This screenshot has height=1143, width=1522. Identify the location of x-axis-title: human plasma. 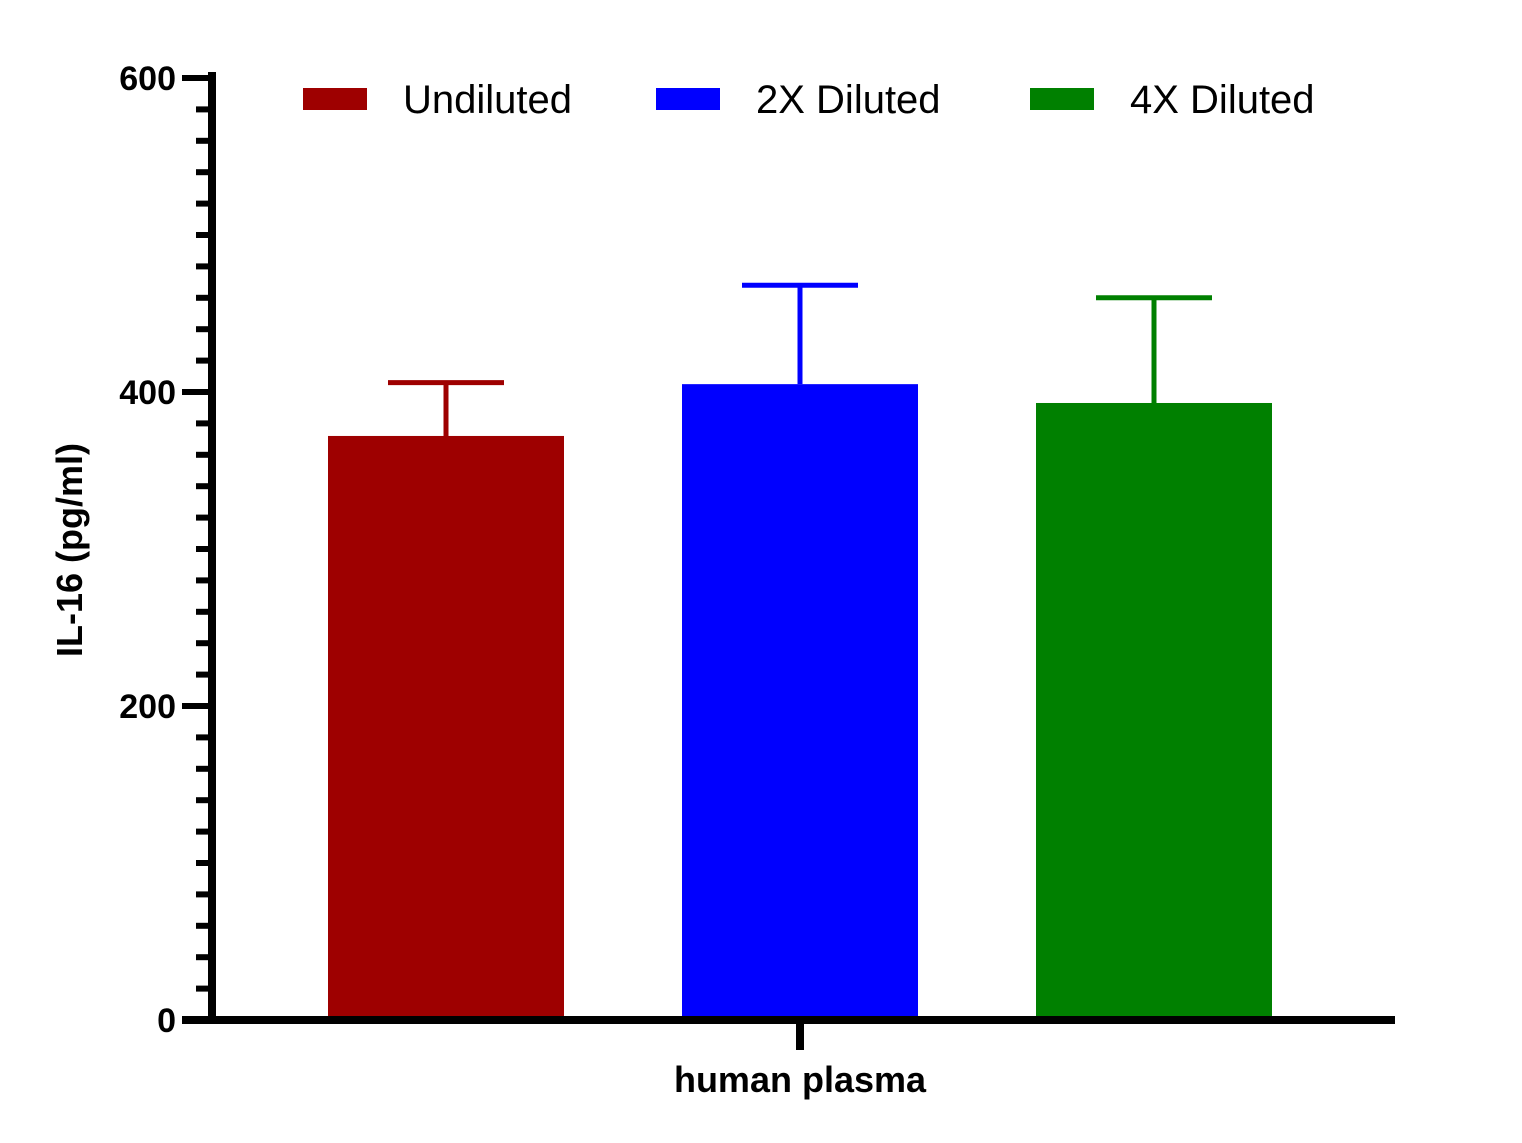
(800, 1079).